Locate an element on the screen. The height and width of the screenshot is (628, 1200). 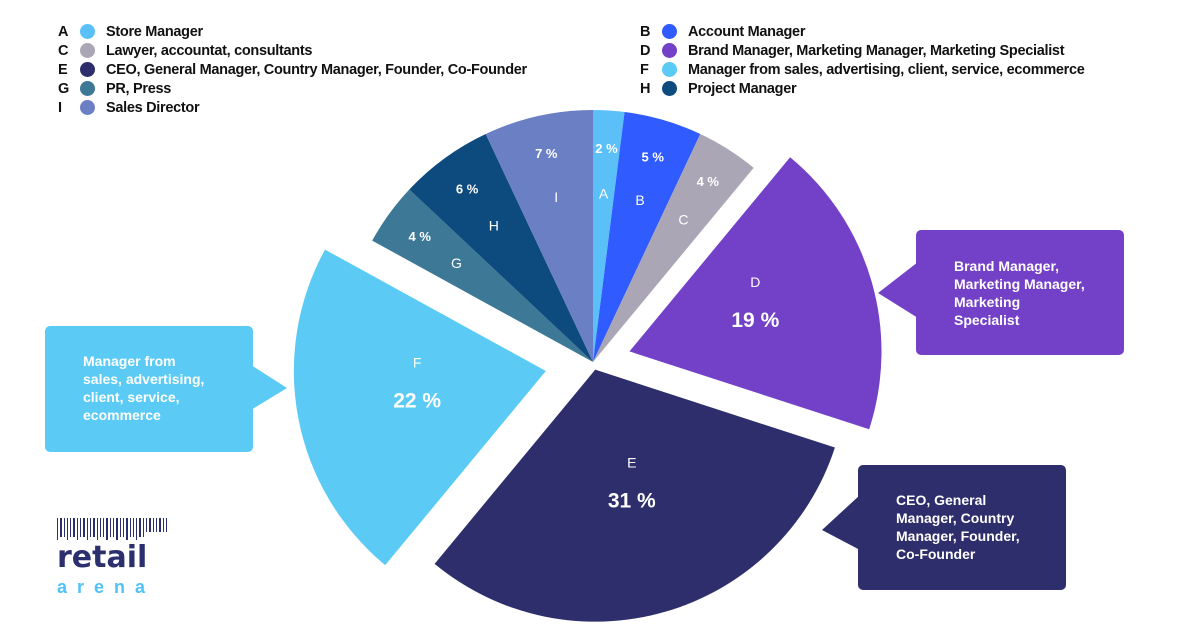
slice-value-label-e: 31 % is located at coordinates (632, 501).